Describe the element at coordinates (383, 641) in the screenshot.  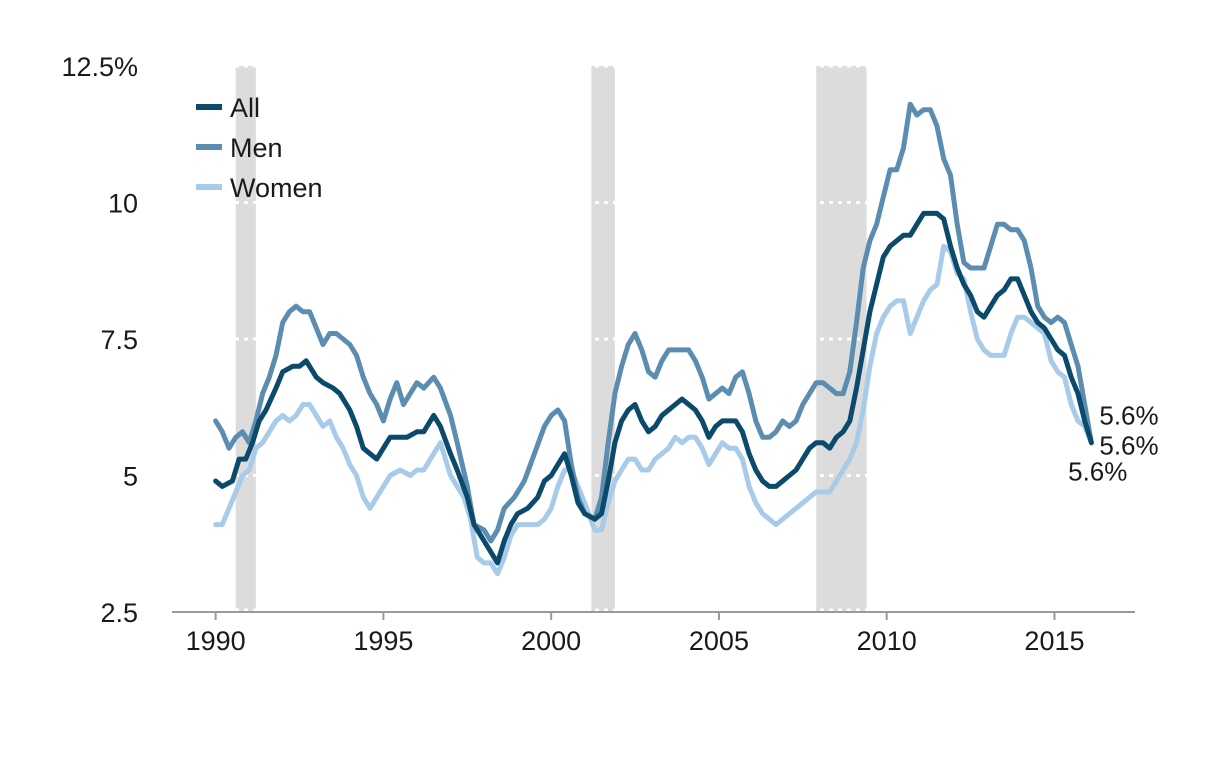
I see `x-tick-label: 1995` at that location.